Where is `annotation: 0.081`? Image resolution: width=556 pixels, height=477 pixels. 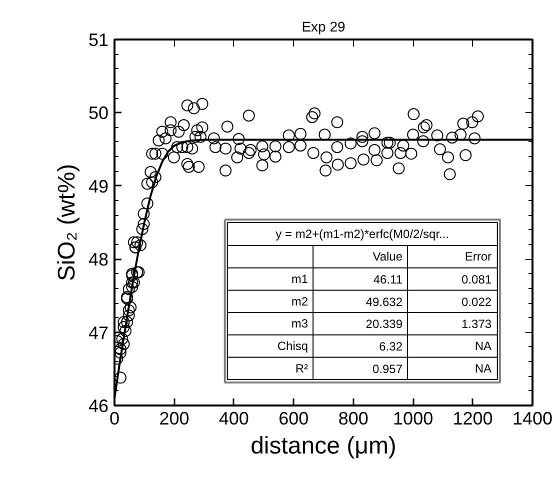
annotation: 0.081 is located at coordinates (477, 279).